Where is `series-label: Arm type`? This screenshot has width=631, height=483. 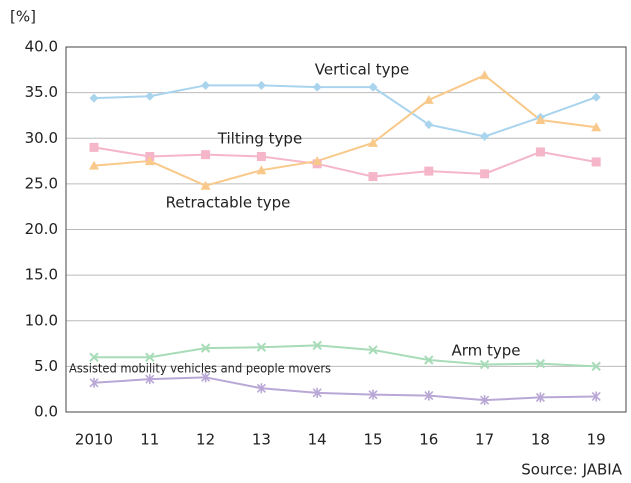 series-label: Arm type is located at coordinates (485, 351).